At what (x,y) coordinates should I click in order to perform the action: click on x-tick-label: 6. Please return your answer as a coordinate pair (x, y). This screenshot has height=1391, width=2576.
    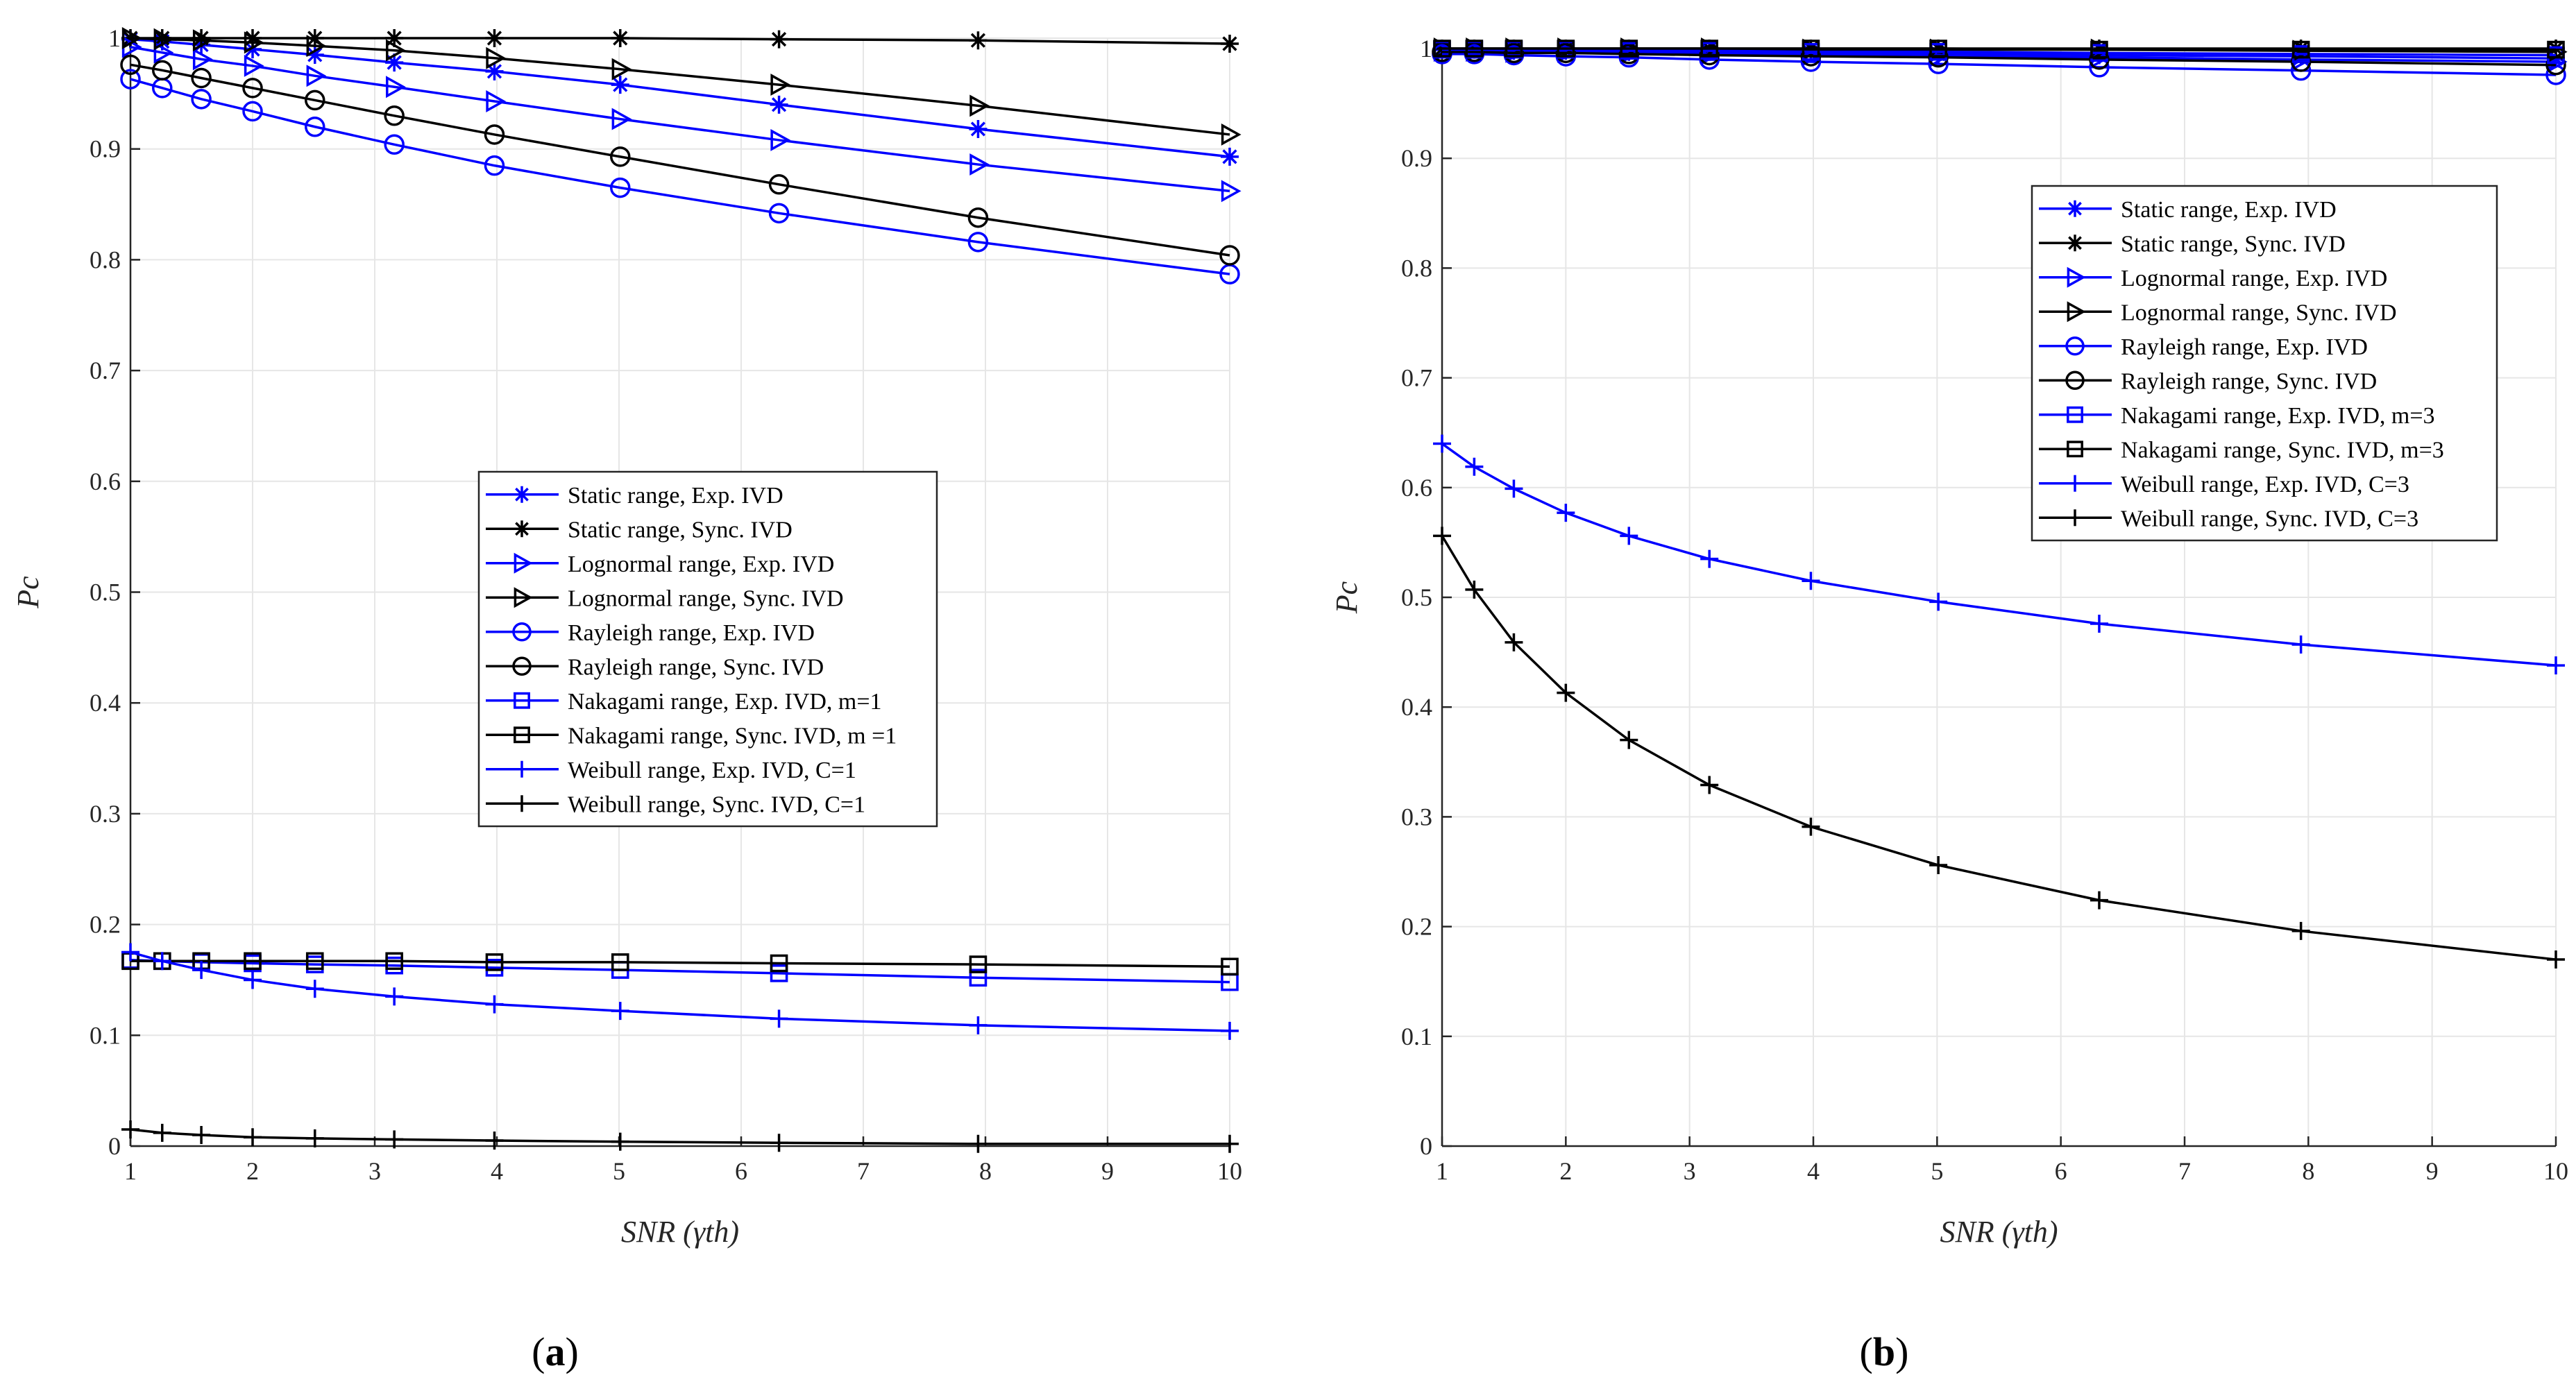
    Looking at the image, I should click on (741, 1171).